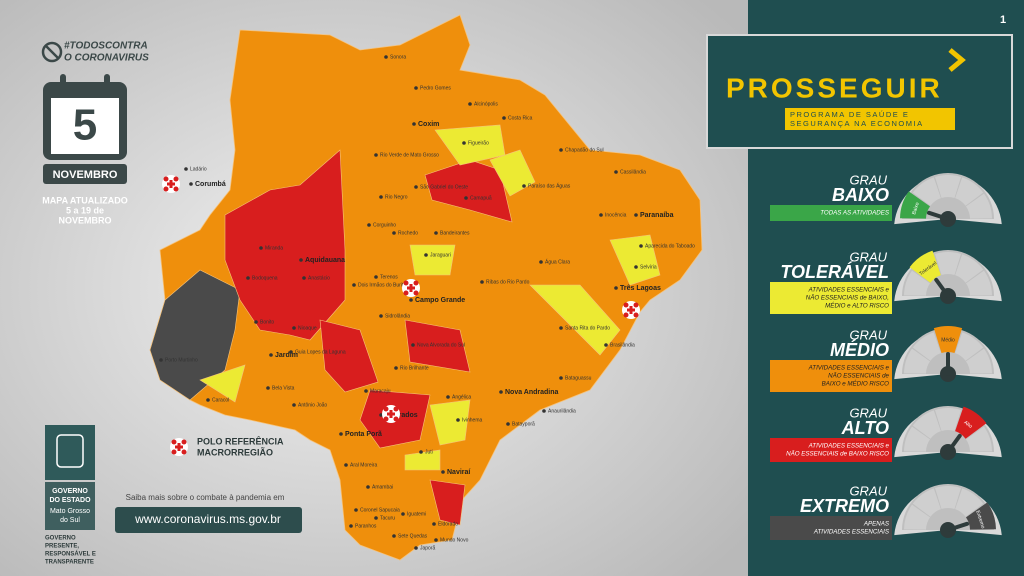 This screenshot has width=1024, height=576. What do you see at coordinates (587, 328) in the screenshot?
I see `city-name: Santa Rita do Pardo` at bounding box center [587, 328].